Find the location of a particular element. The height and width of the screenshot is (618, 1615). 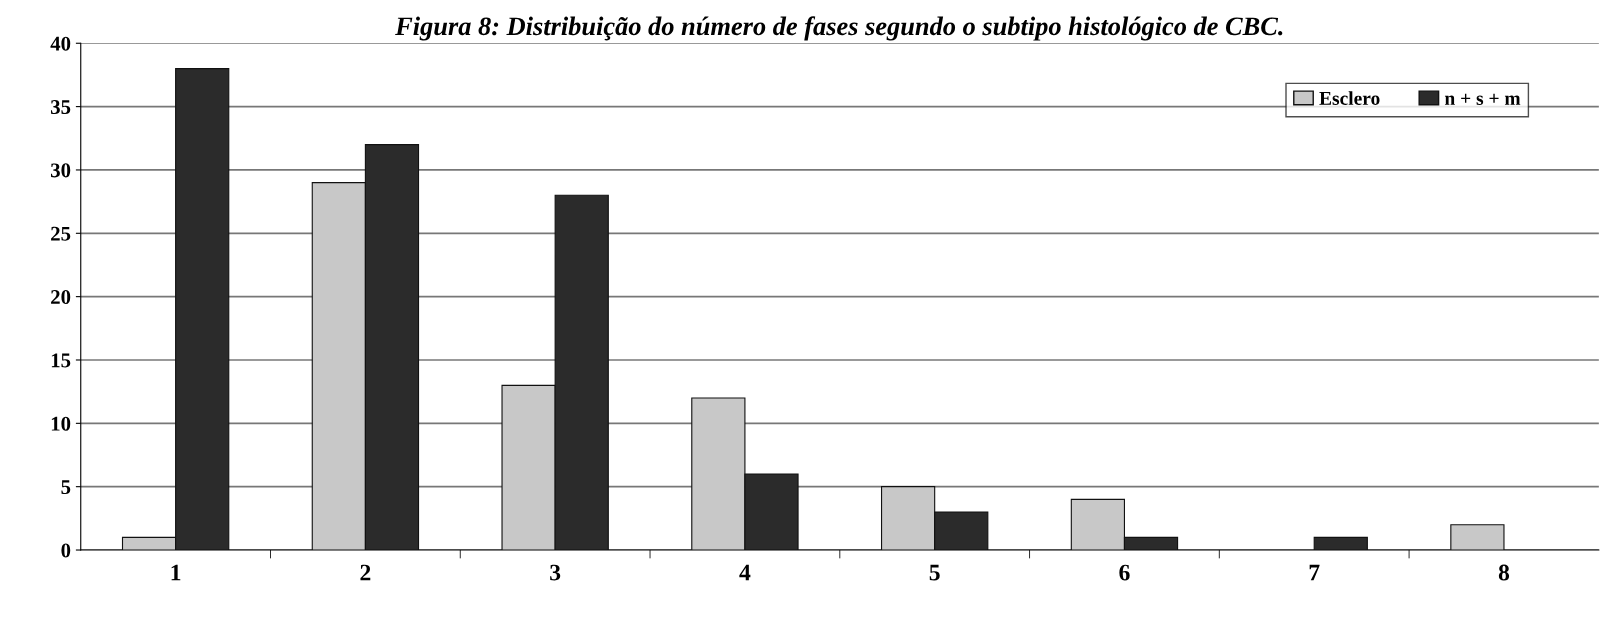

y-tick-label: 25 is located at coordinates (61, 233).